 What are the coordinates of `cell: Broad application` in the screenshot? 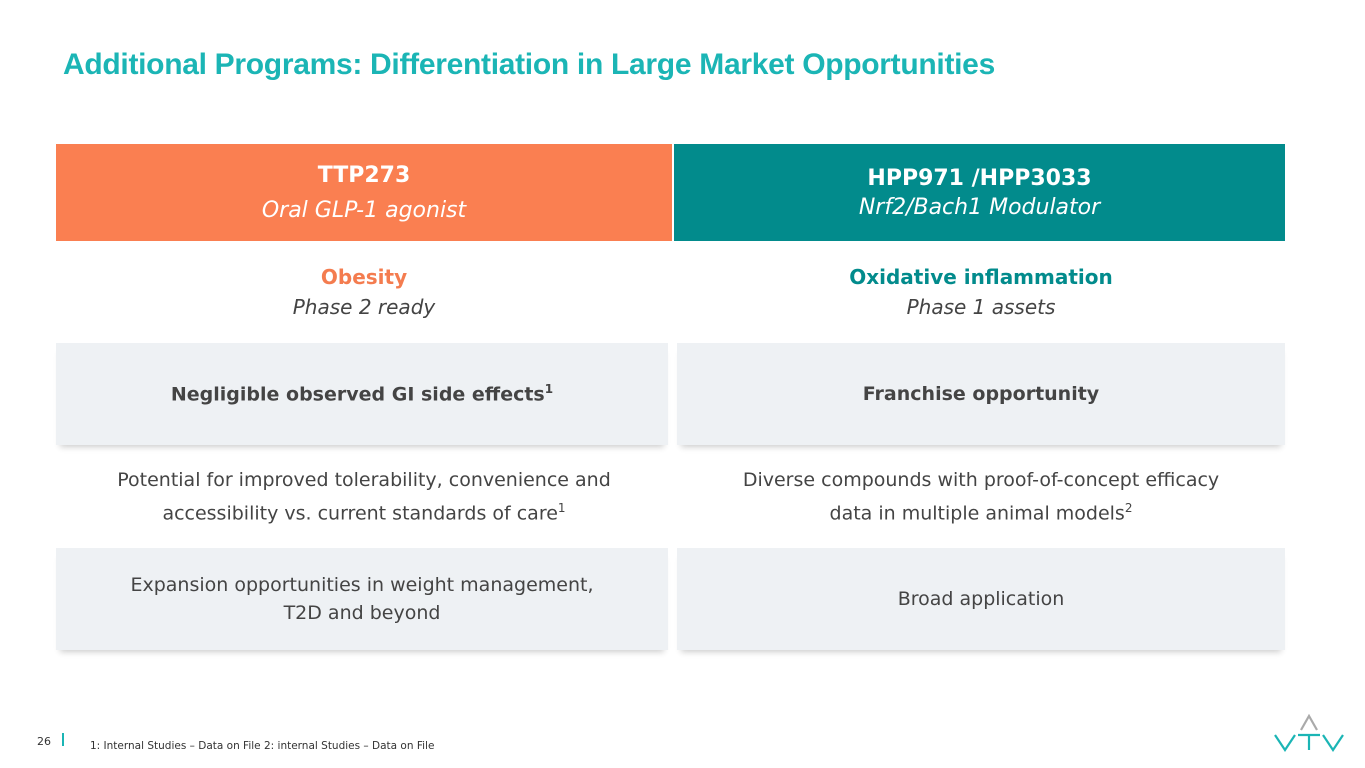 It's located at (981, 599).